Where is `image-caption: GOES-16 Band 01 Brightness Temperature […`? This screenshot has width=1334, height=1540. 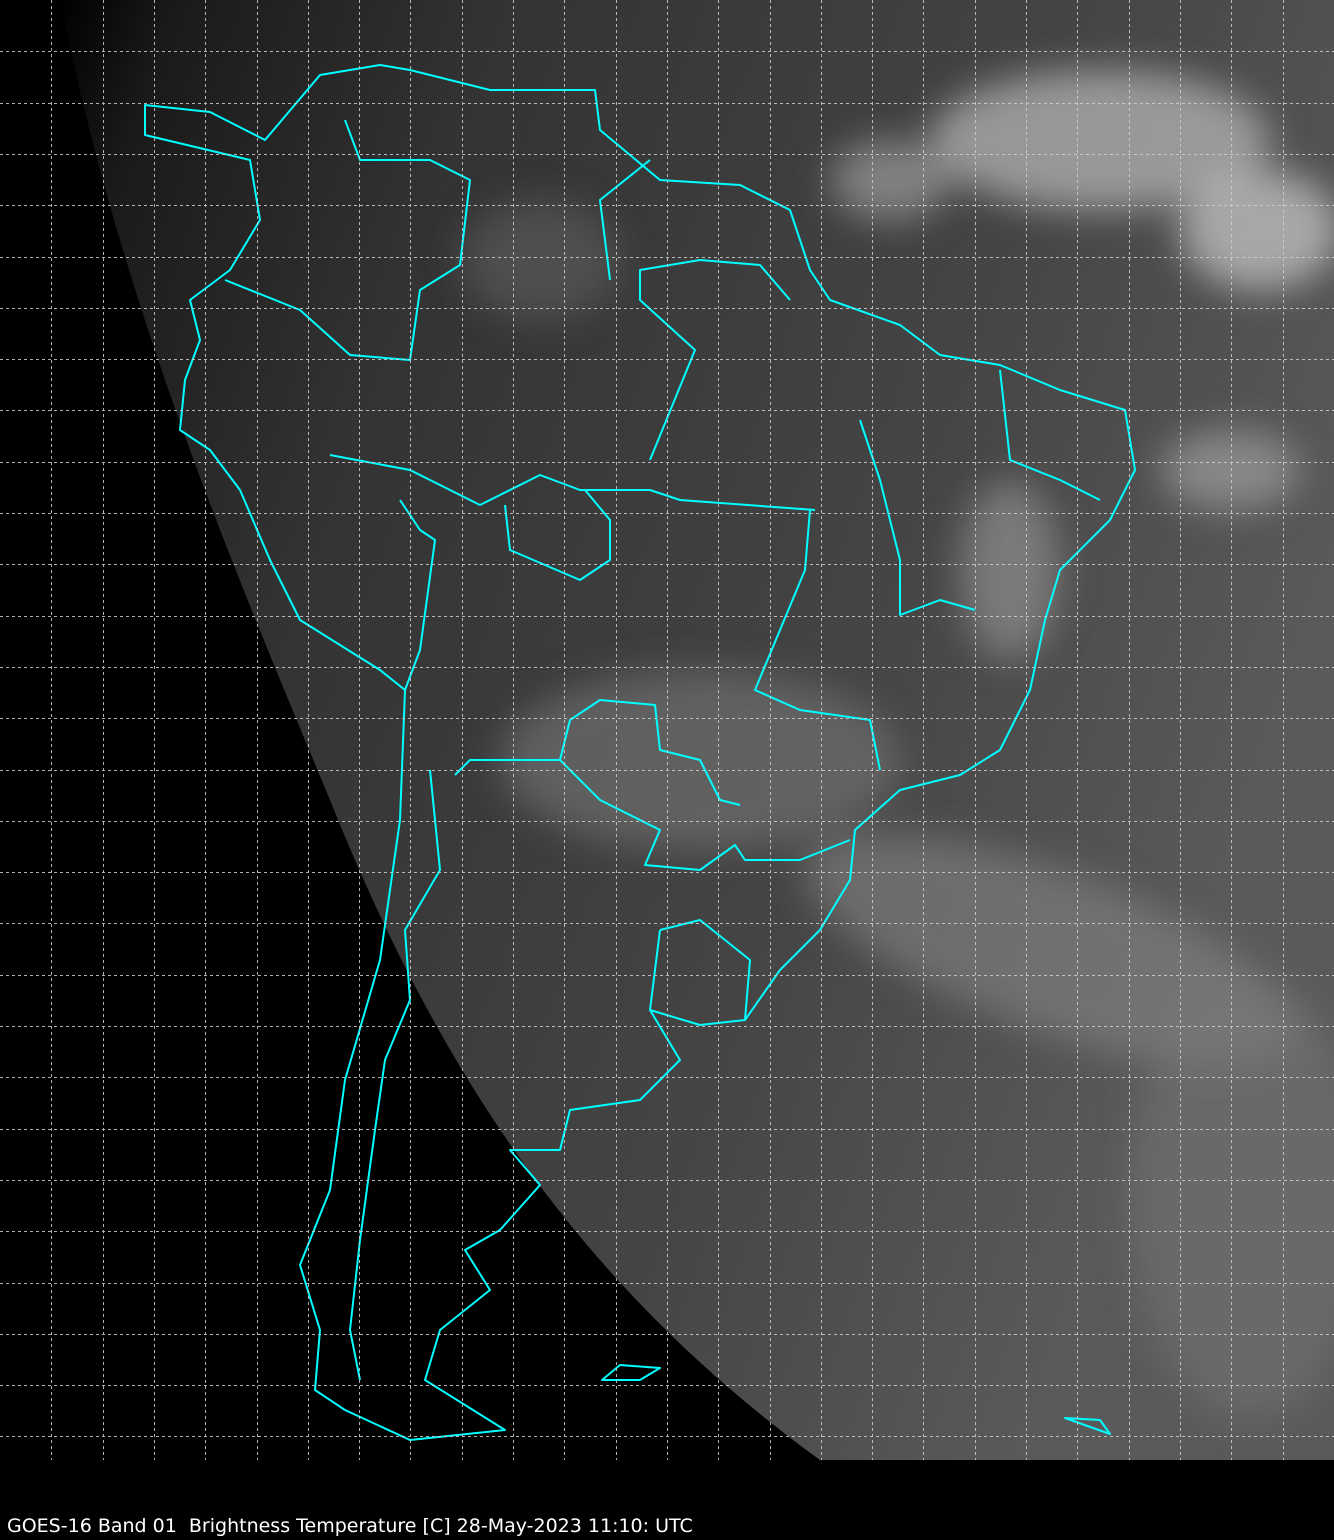
image-caption: GOES-16 Band 01 Brightness Temperature [… is located at coordinates (350, 1526).